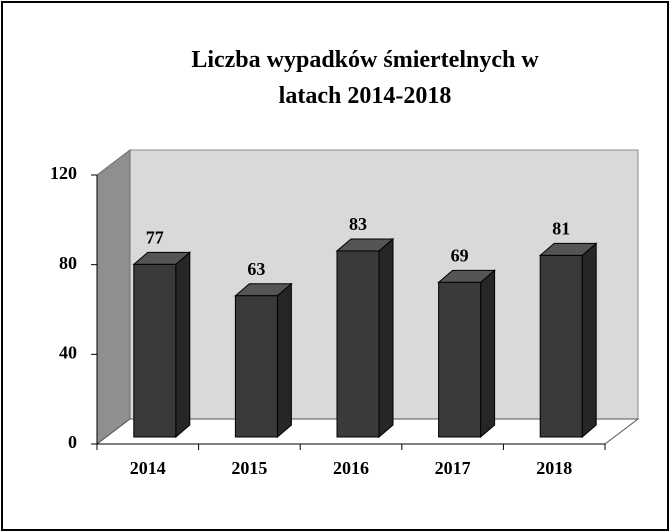 This screenshot has width=670, height=531. What do you see at coordinates (561, 229) in the screenshot?
I see `data-label: 81` at bounding box center [561, 229].